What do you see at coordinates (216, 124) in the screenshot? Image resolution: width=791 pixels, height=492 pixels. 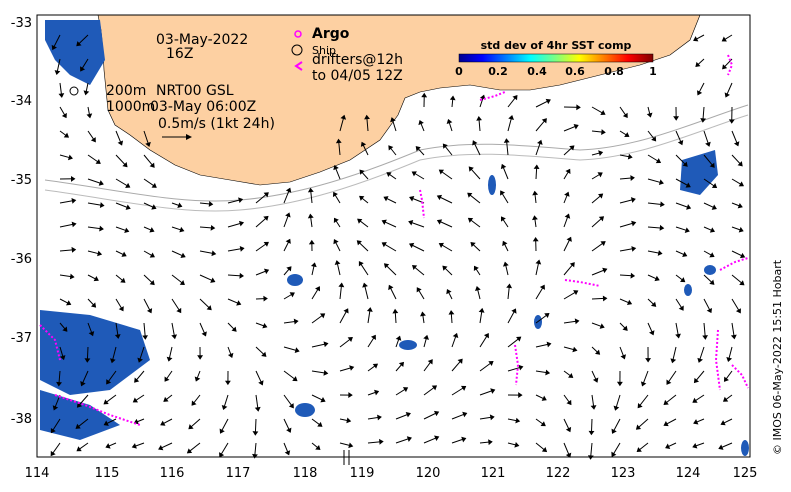 I see `header-scale-label: 0.5m/s (1kt 24h)` at bounding box center [216, 124].